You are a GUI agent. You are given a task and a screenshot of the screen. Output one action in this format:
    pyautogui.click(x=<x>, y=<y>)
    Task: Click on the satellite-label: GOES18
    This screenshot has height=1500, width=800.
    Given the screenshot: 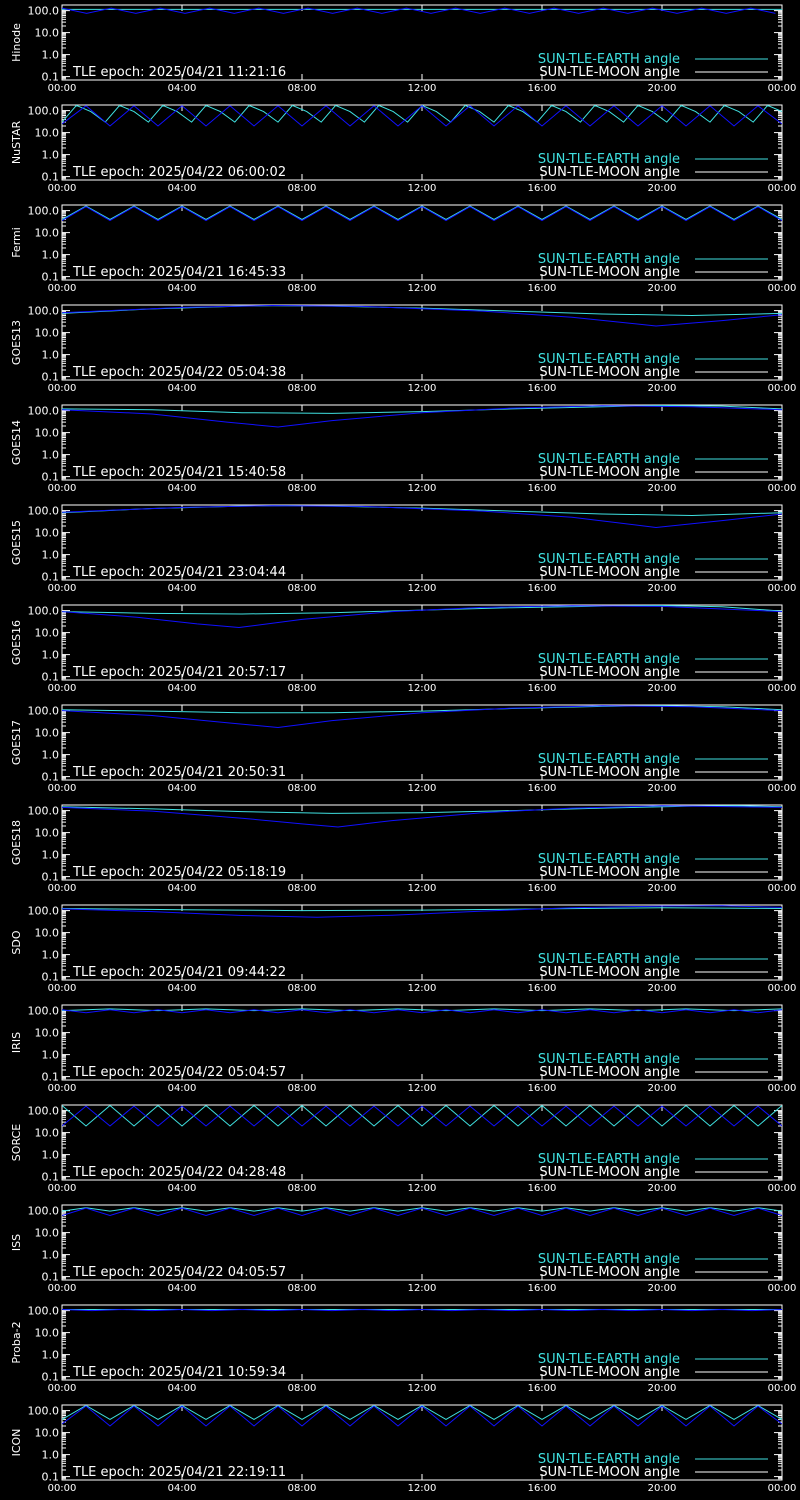 What is the action you would take?
    pyautogui.click(x=16, y=842)
    